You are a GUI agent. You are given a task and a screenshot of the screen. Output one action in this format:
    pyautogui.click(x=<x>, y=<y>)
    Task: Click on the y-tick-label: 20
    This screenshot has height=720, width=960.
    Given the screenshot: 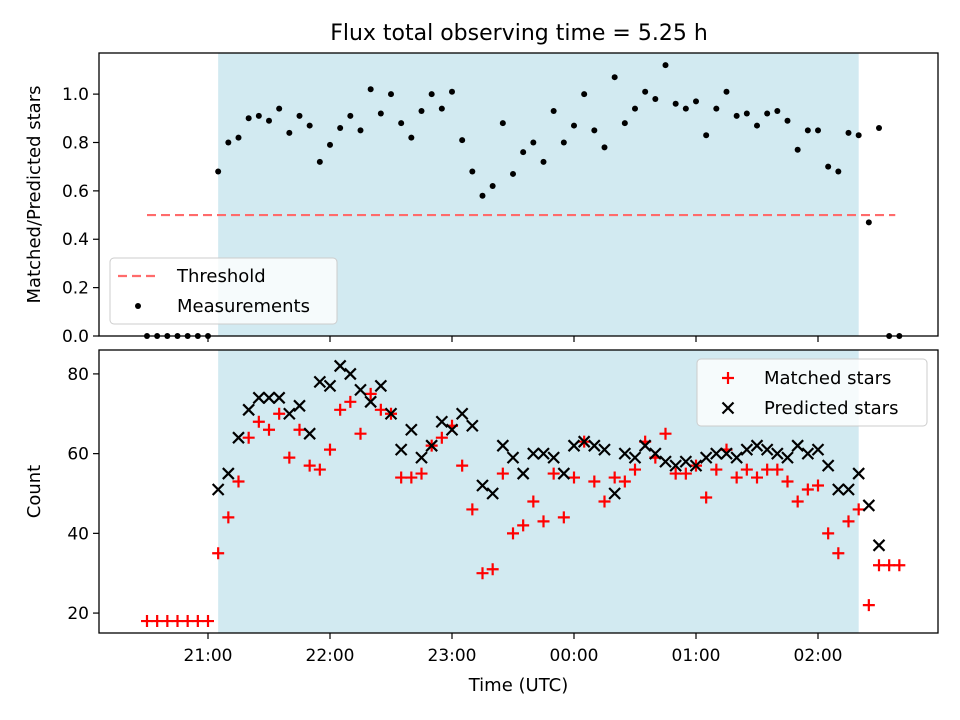 What is the action you would take?
    pyautogui.click(x=78, y=614)
    